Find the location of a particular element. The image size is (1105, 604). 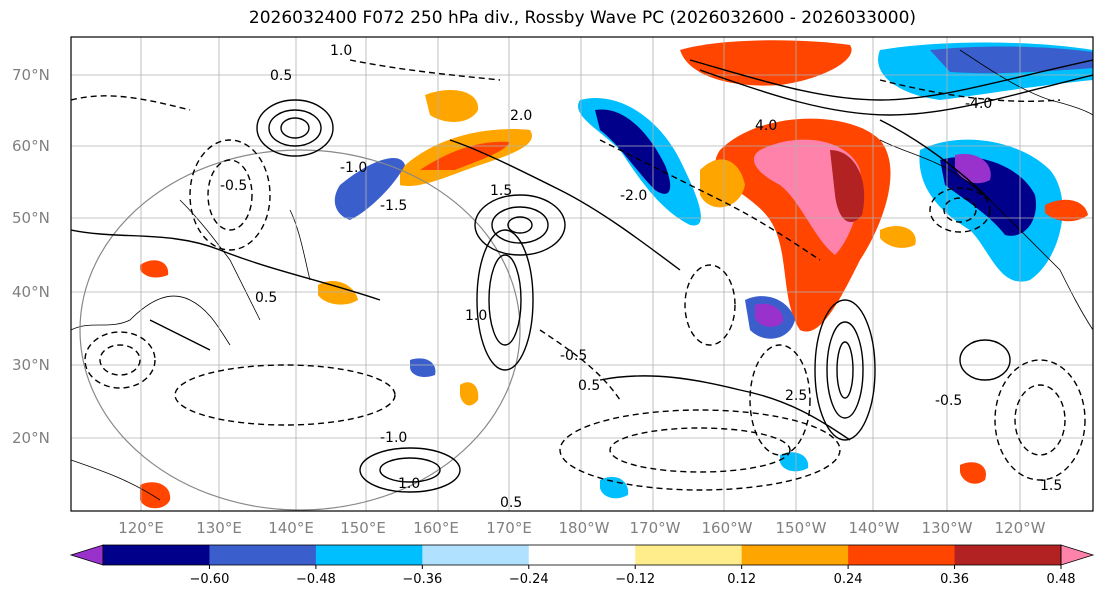

contour-label: -1.5 is located at coordinates (393, 206).